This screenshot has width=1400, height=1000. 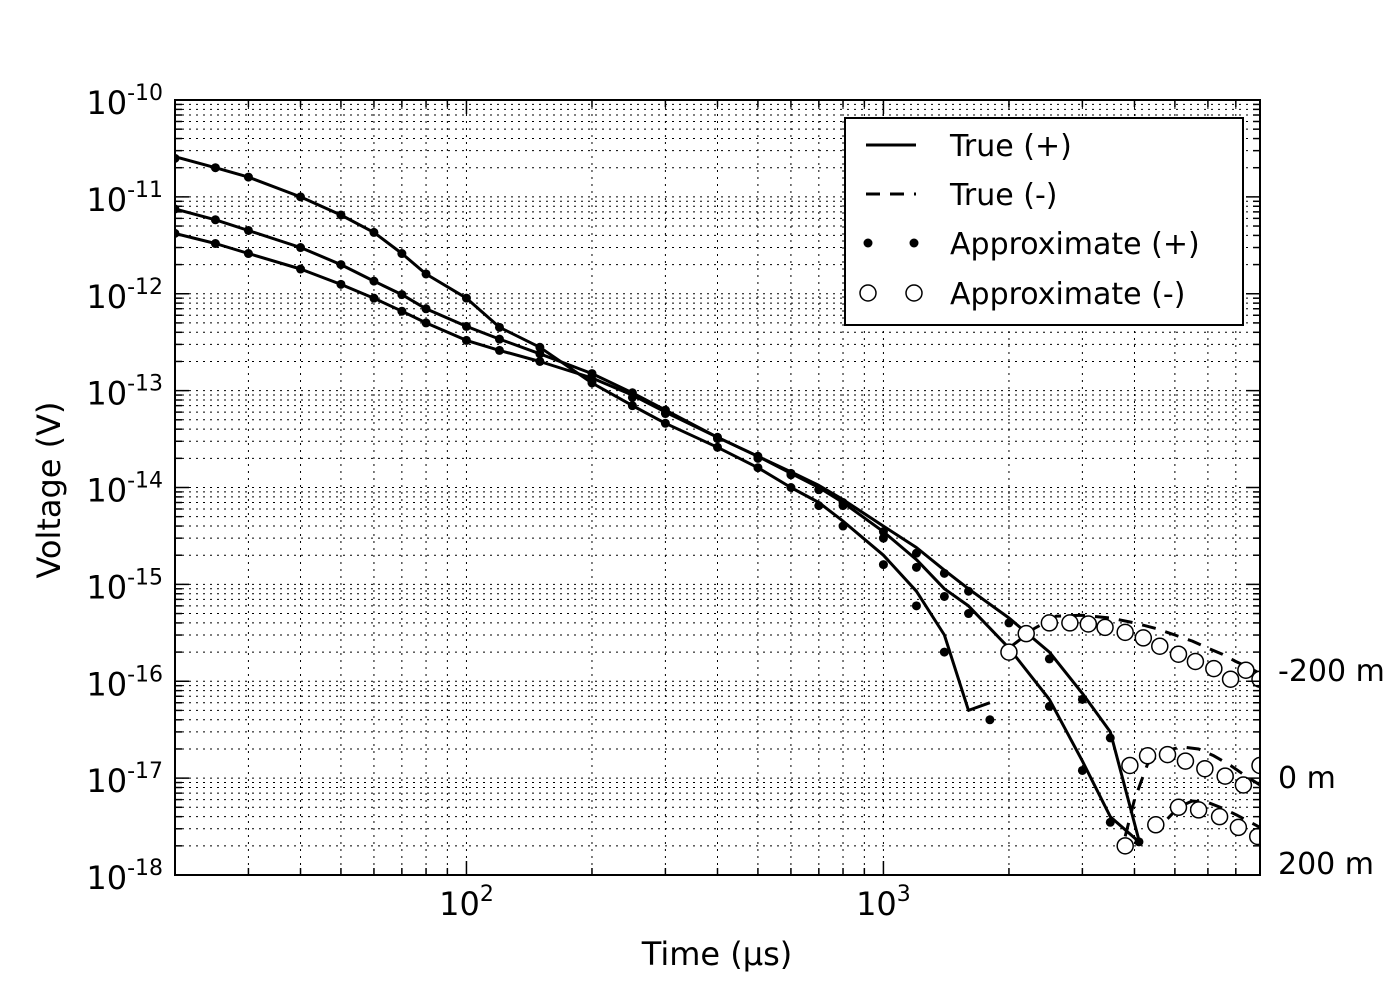 I want to click on y-tick-label: 10-13, so click(x=124, y=392).